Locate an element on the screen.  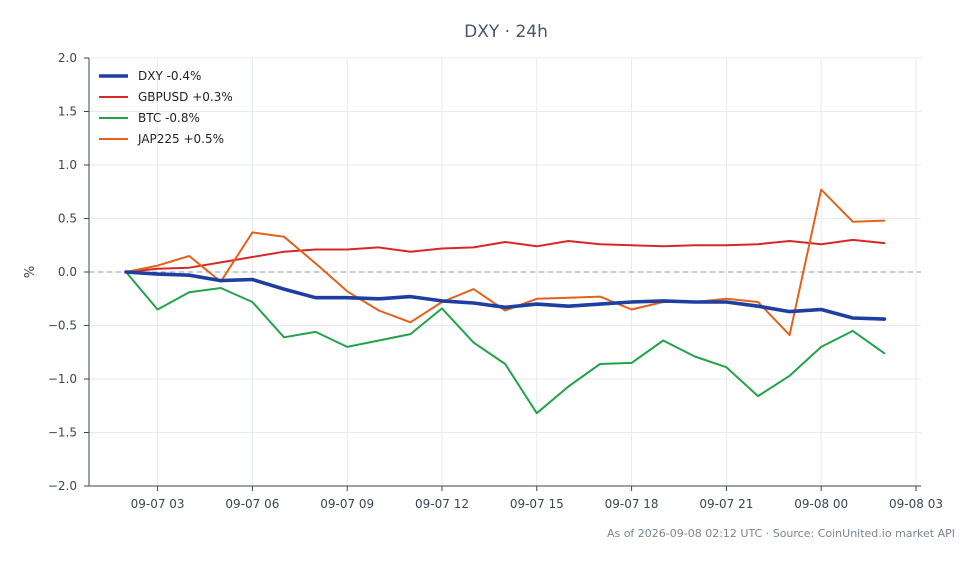
x-tick-label: 09-07 18 is located at coordinates (632, 504).